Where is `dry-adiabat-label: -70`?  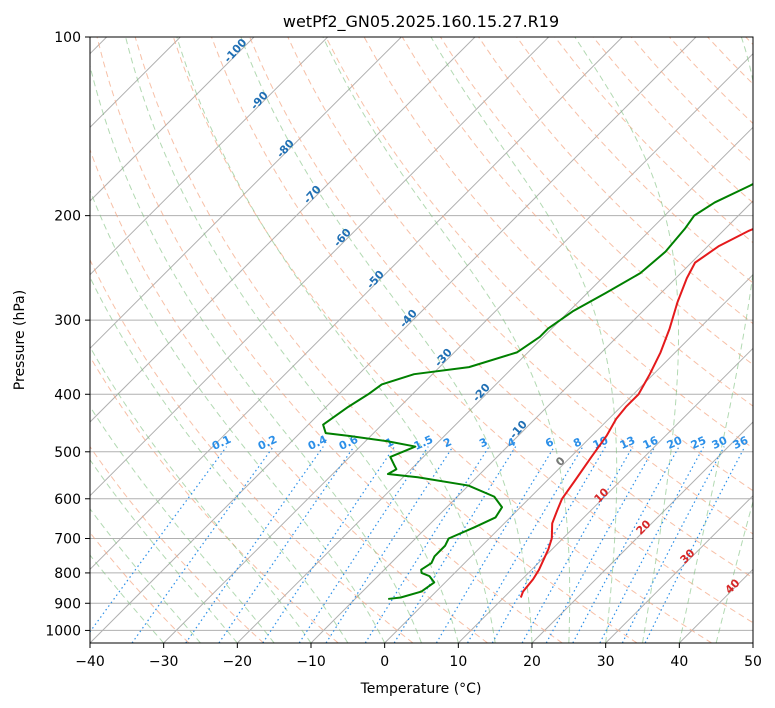 dry-adiabat-label: -70 is located at coordinates (312, 195).